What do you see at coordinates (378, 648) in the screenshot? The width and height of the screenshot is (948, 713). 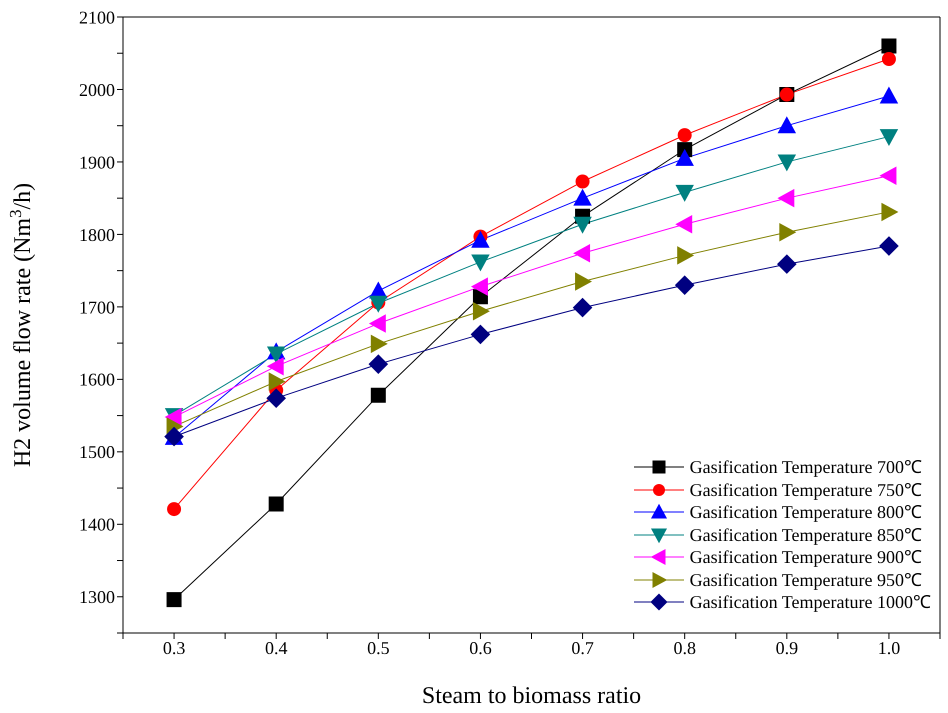 I see `x-tick-label: 0.5` at bounding box center [378, 648].